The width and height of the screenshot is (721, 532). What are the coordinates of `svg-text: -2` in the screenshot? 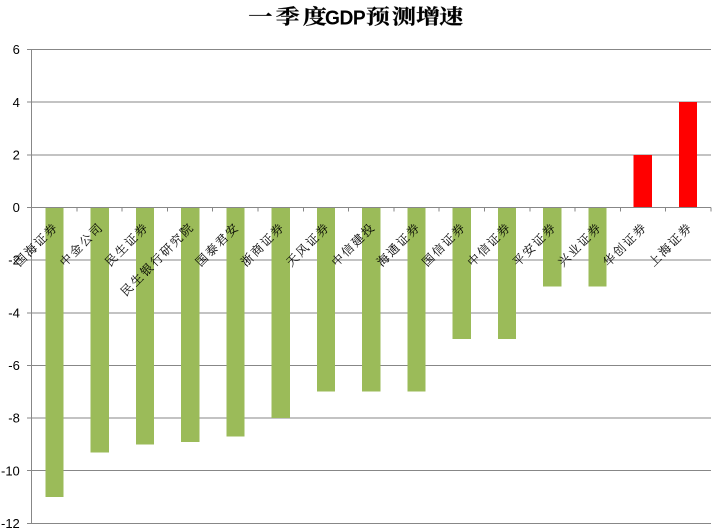 It's located at (14, 260).